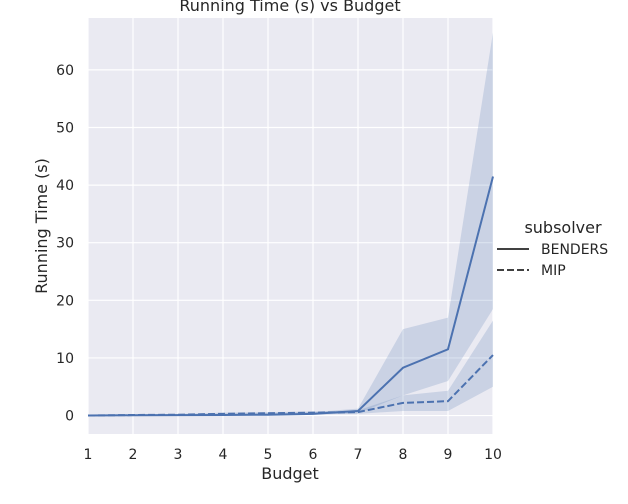  I want to click on y-tick-label: 10, so click(65, 359).